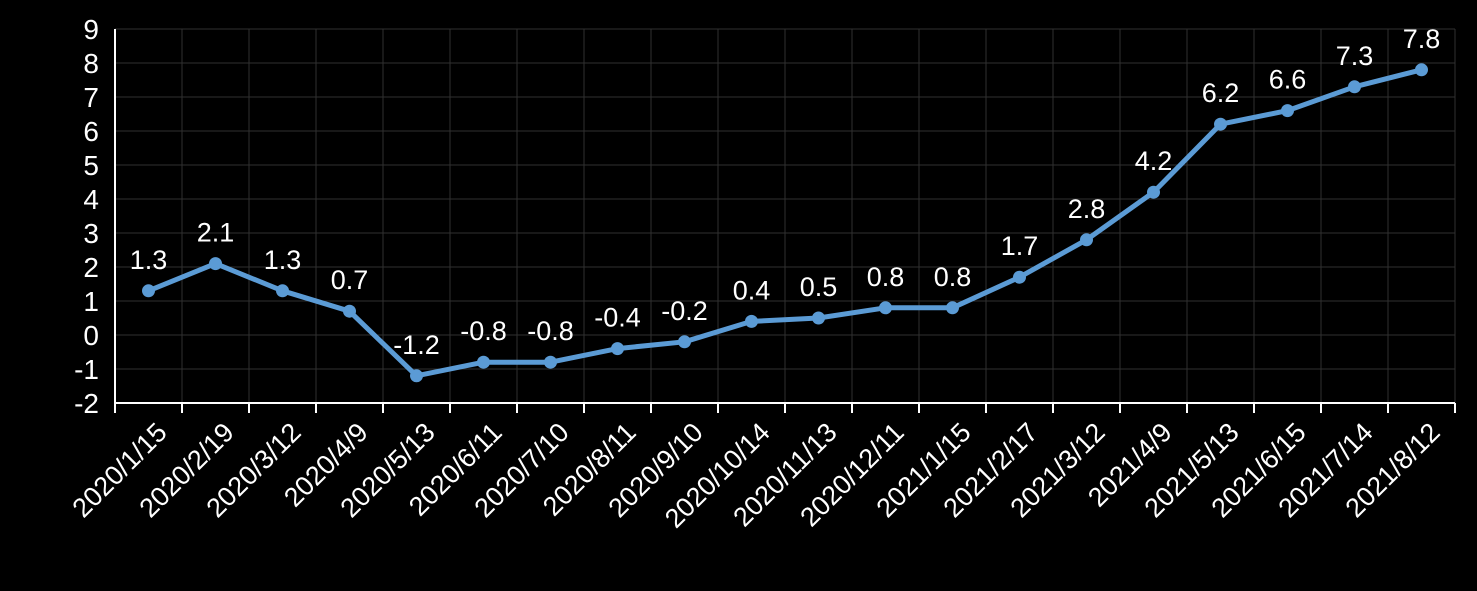 The width and height of the screenshot is (1477, 591). Describe the element at coordinates (91, 267) in the screenshot. I see `y-tick-label: 2` at that location.